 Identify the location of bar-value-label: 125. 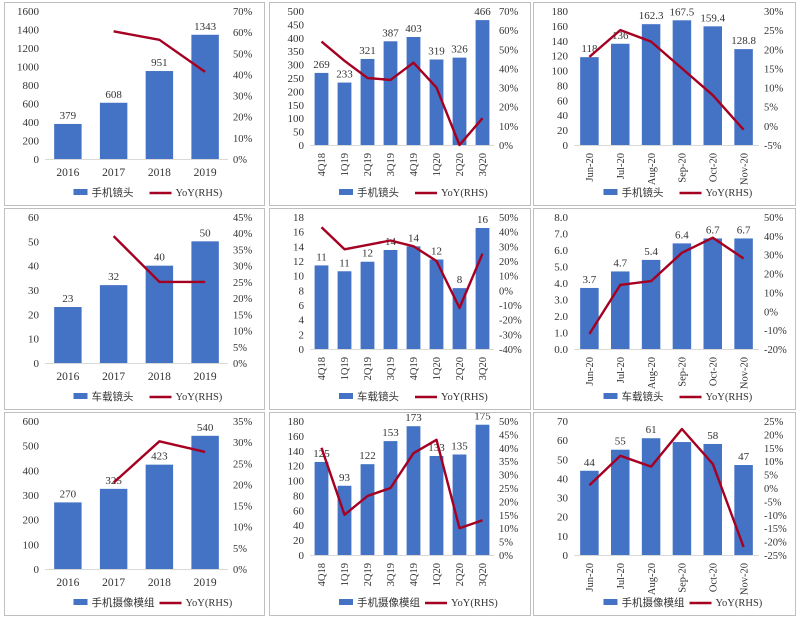
(321, 454).